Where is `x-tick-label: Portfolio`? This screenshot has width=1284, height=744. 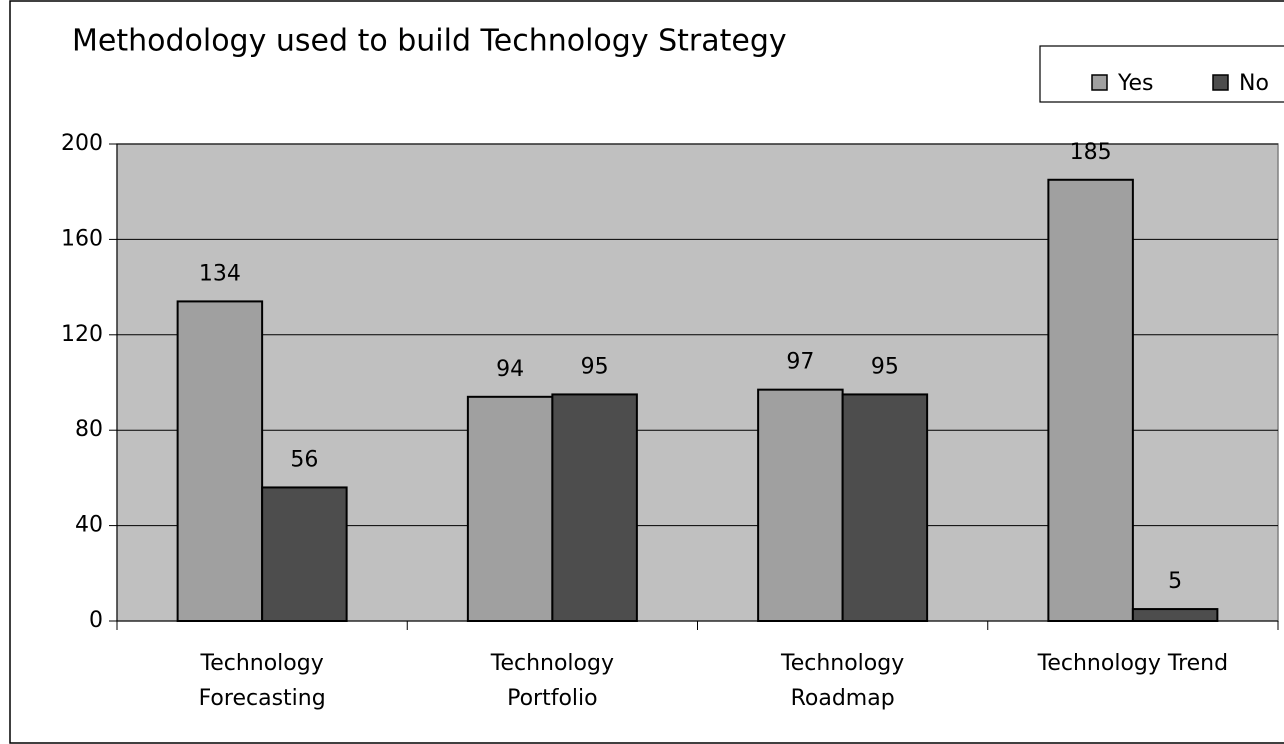 x-tick-label: Portfolio is located at coordinates (552, 698).